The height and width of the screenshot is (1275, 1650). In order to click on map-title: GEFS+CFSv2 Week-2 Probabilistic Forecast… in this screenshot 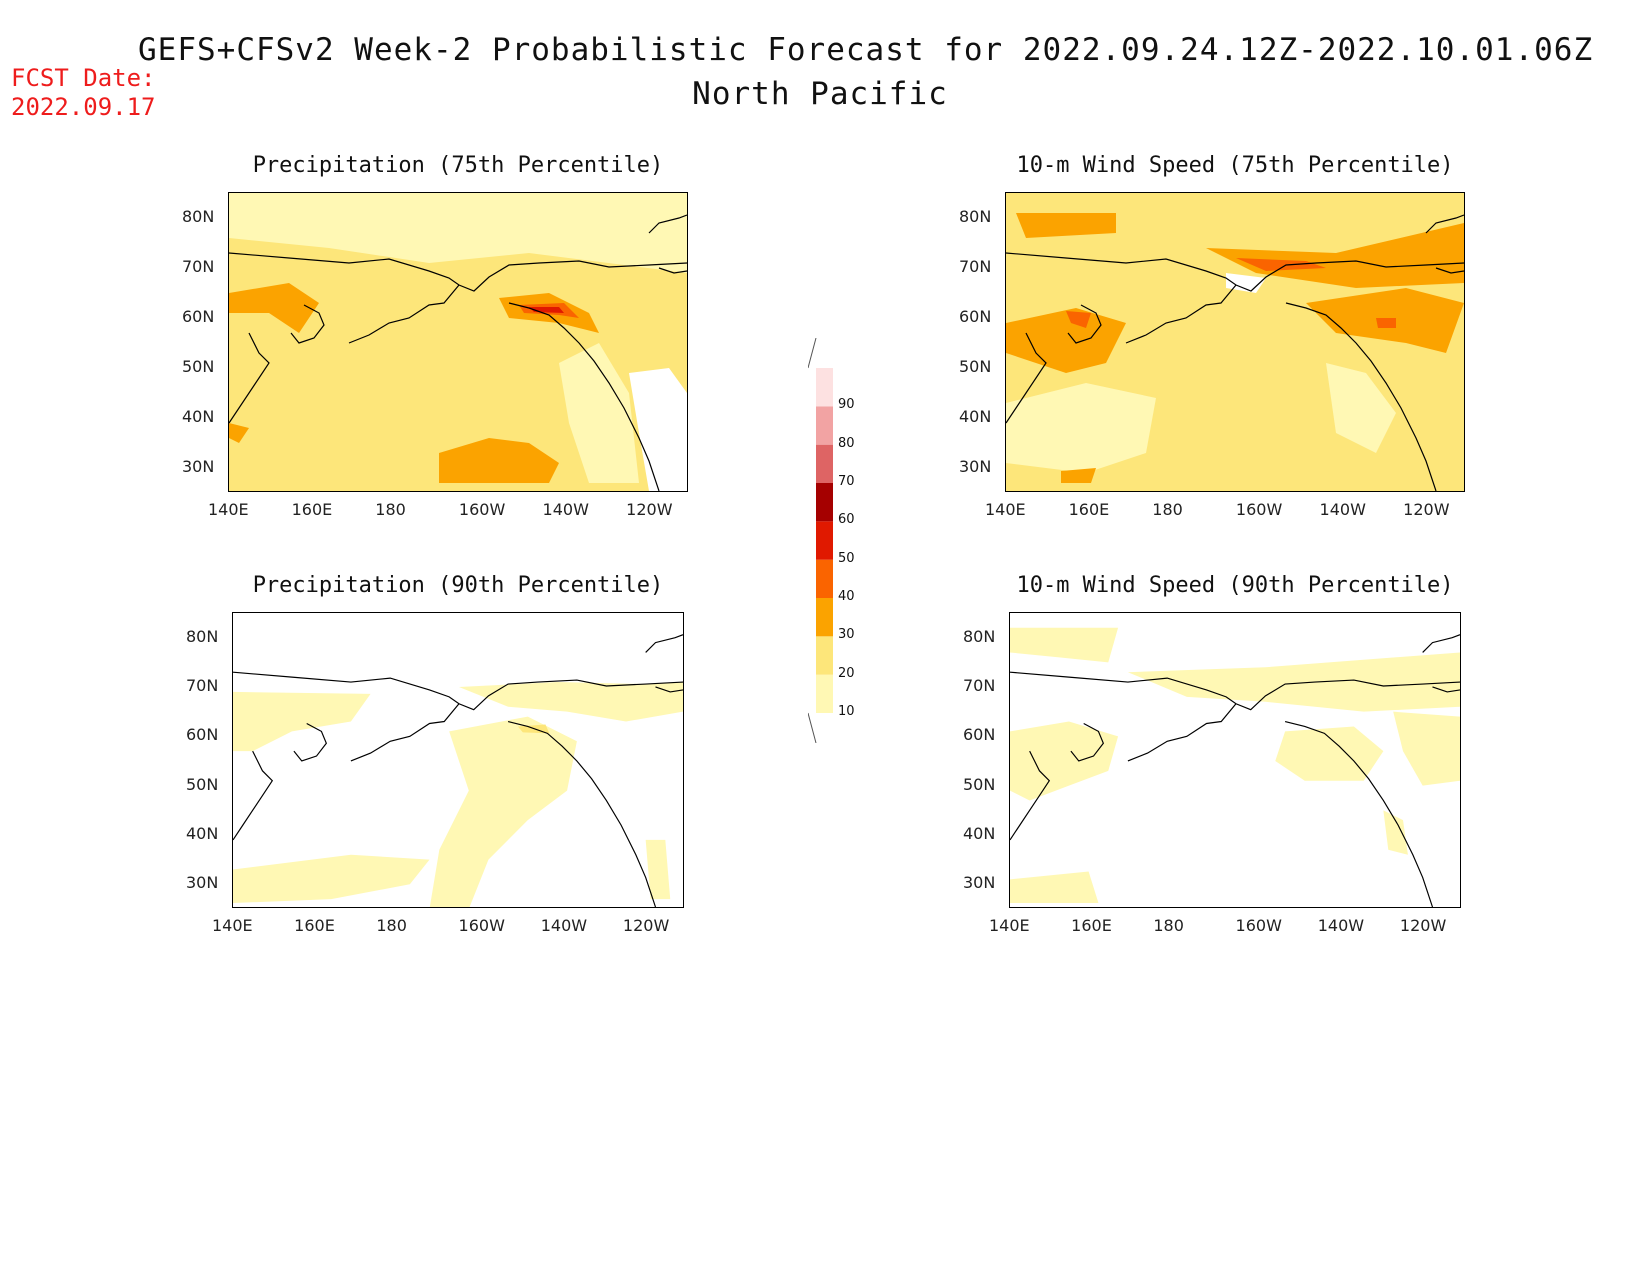, I will do `click(866, 50)`.